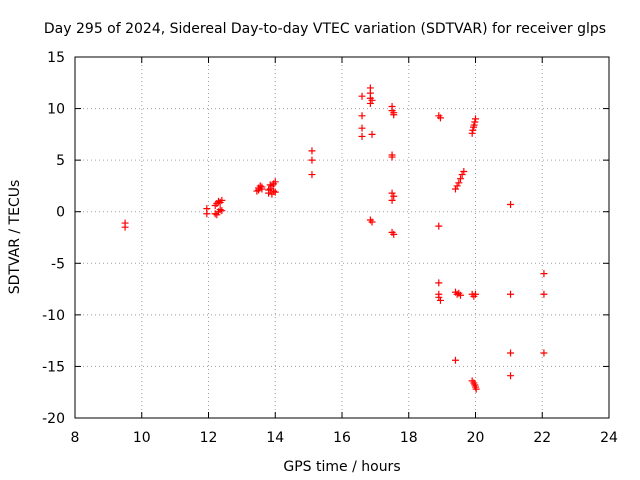 This screenshot has height=480, width=640. I want to click on y-tick-label: 0, so click(60, 213).